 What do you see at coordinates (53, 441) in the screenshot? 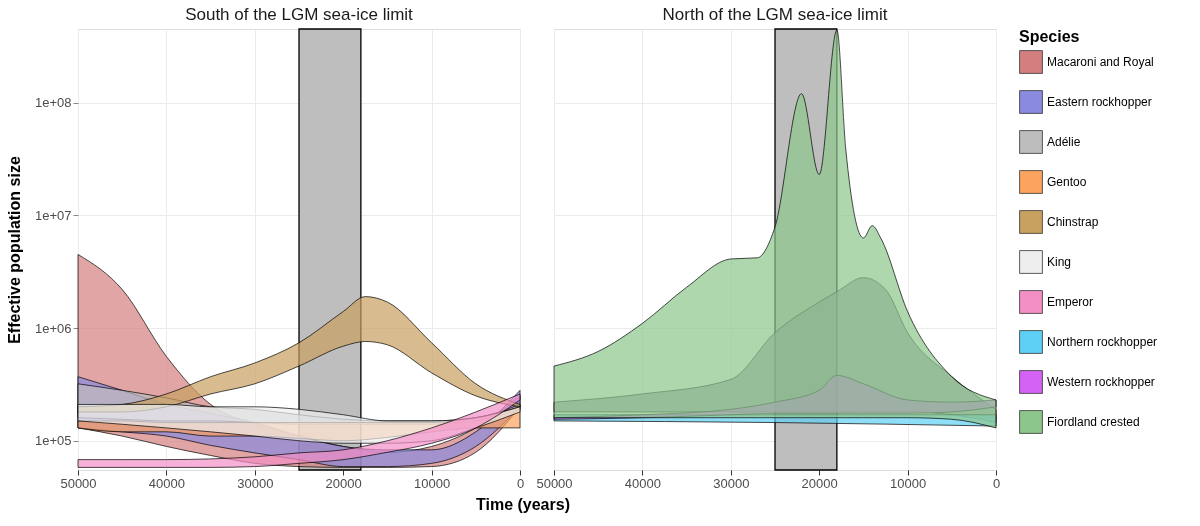
I see `y-tick-label: 1e+05` at bounding box center [53, 441].